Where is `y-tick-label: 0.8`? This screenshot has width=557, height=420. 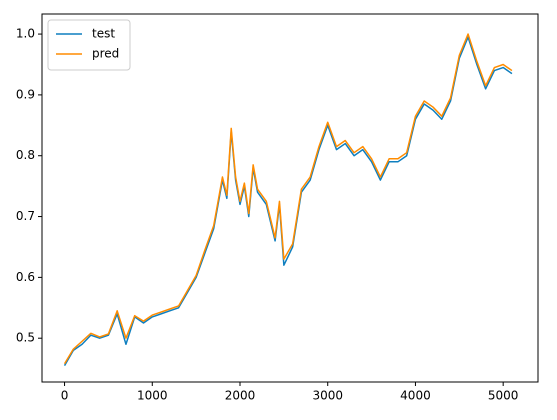 y-tick-label: 0.8 is located at coordinates (25, 155).